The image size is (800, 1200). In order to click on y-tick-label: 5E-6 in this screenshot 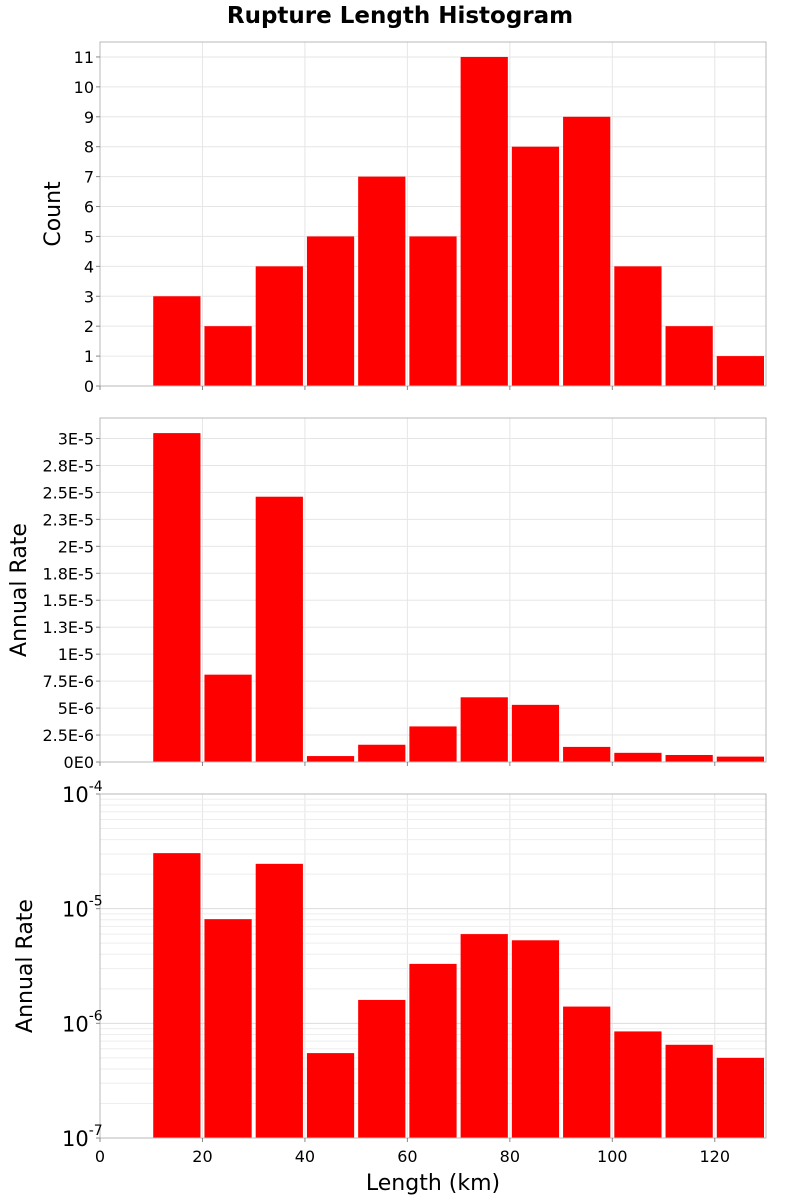, I will do `click(76, 708)`.